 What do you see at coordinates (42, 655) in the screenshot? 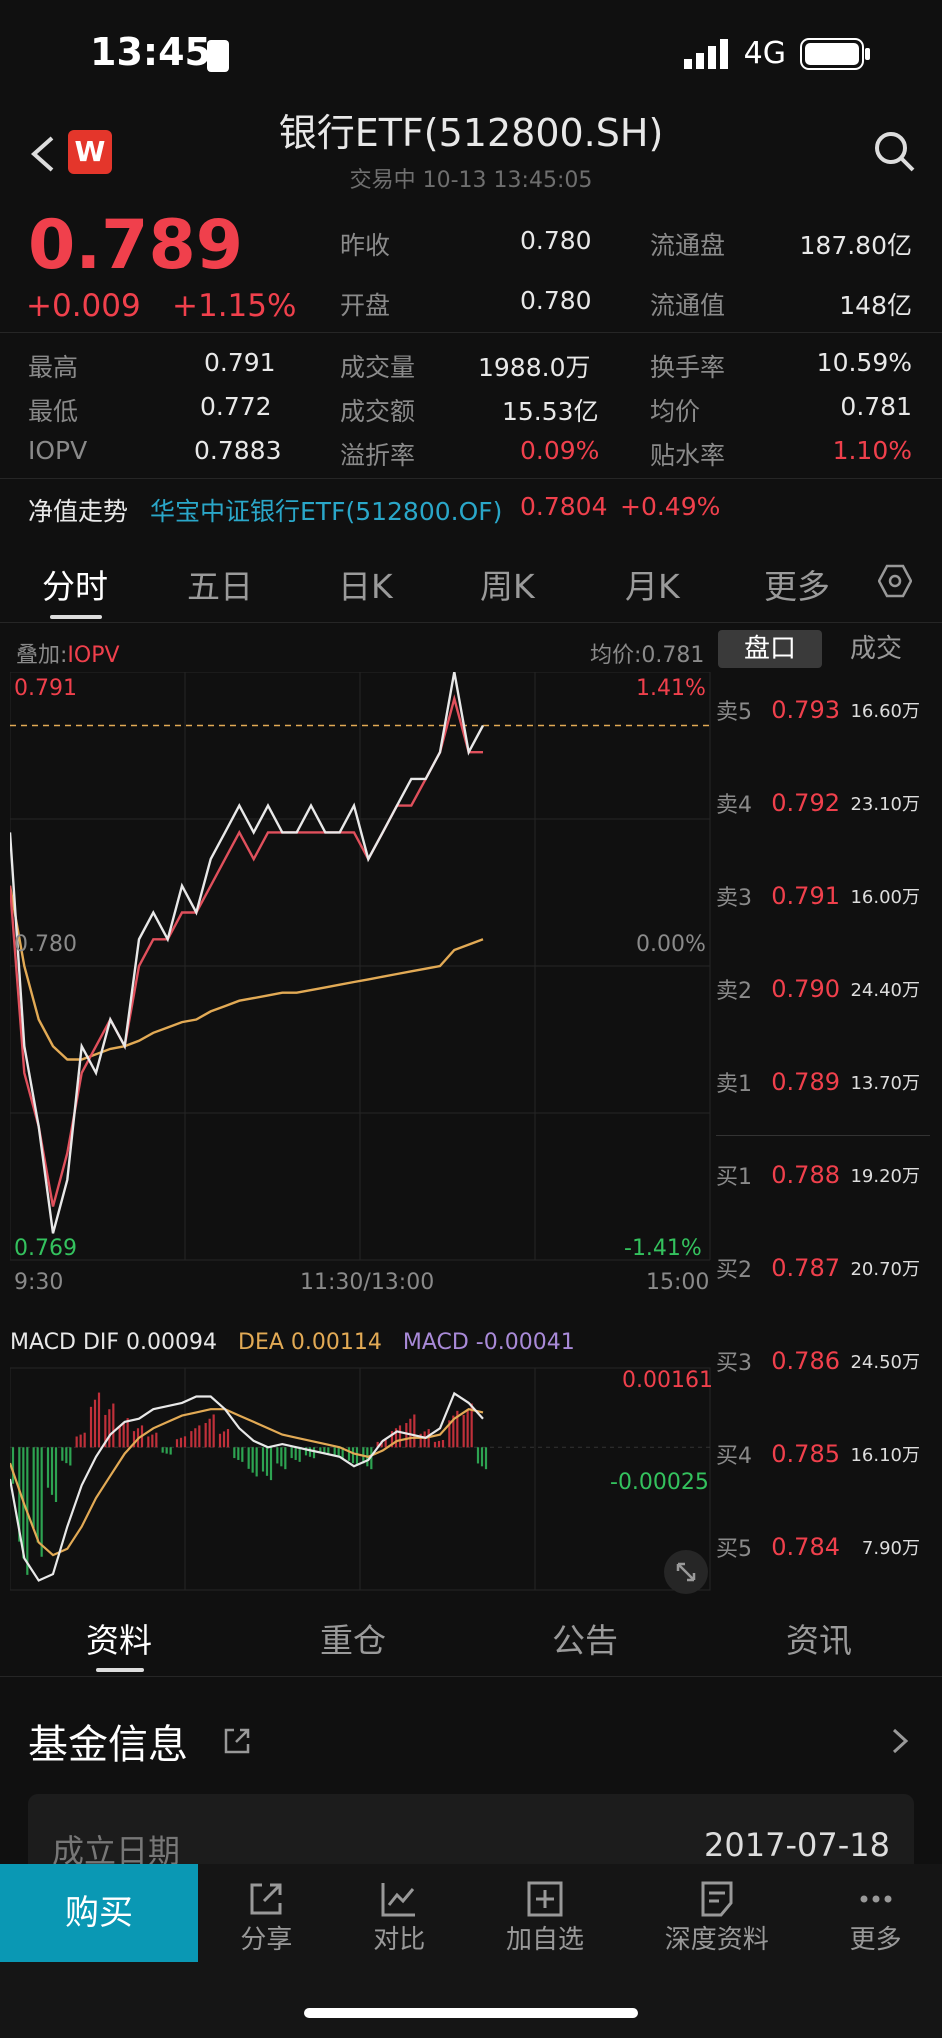
I see `overlay-prefix: 叠加:` at bounding box center [42, 655].